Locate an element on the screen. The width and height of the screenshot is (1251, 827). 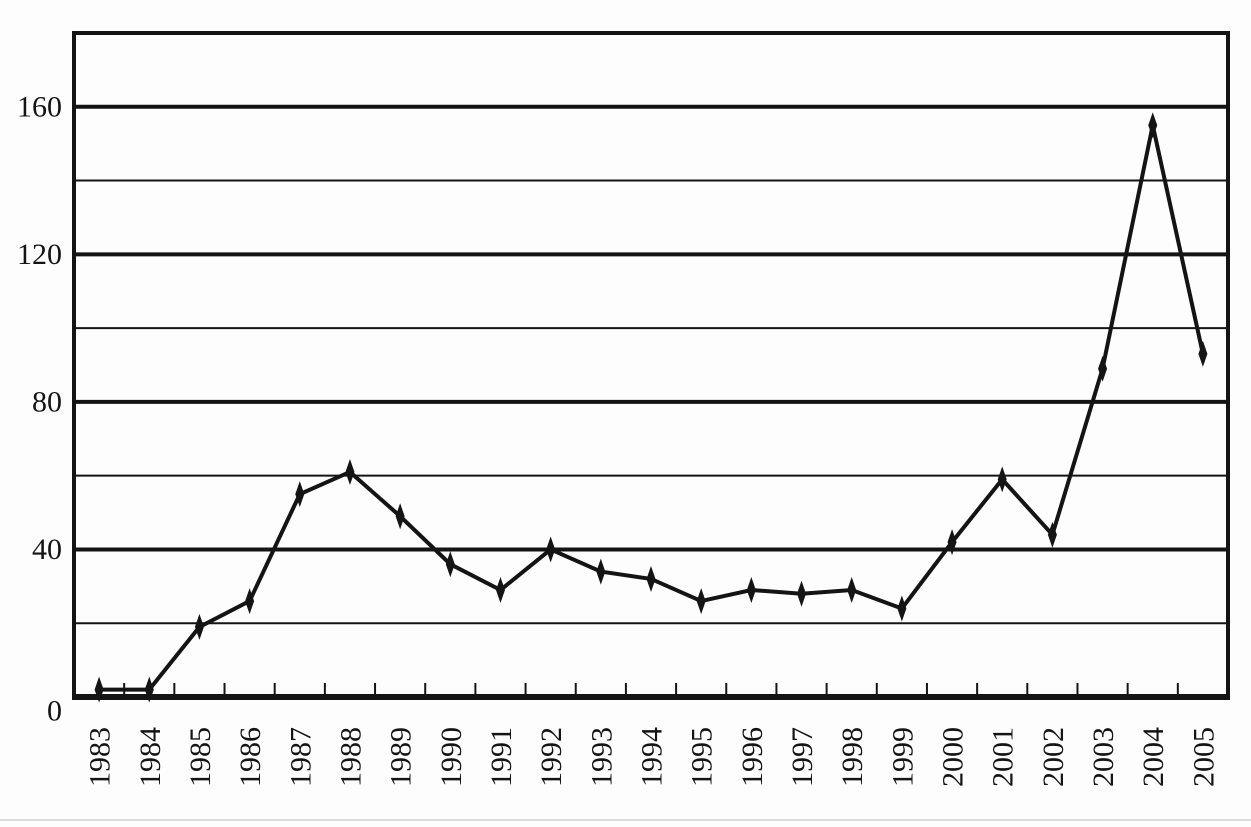
scan-edge-artifact is located at coordinates (625, 820).